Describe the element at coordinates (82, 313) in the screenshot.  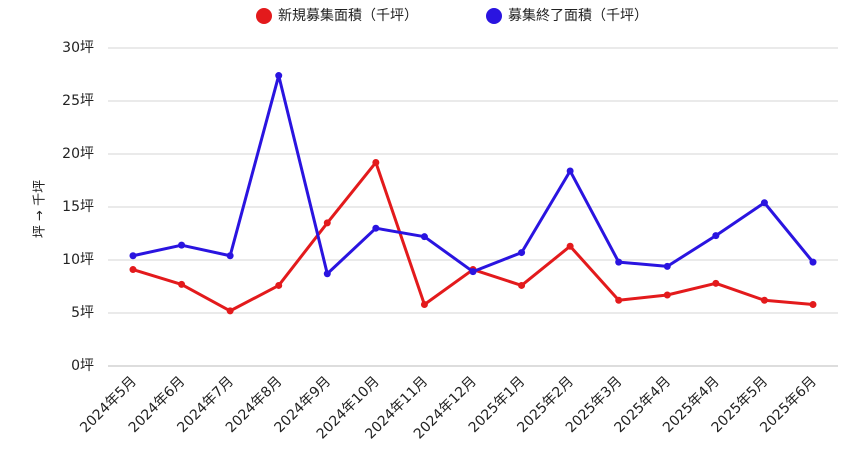
I see `y-tick-label: 5坪` at that location.